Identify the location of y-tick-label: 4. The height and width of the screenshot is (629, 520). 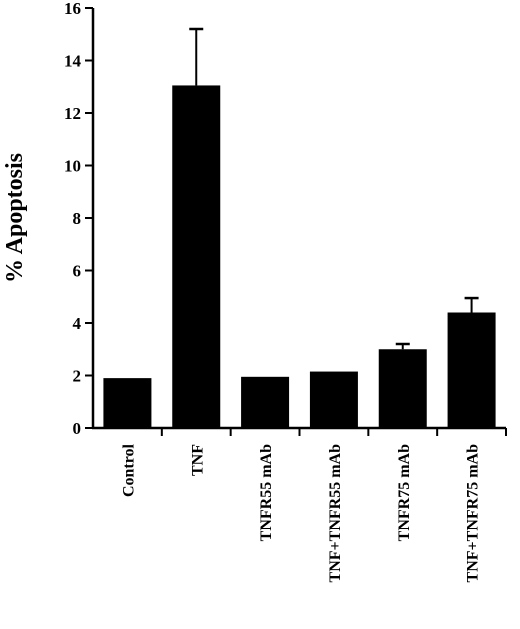
(77, 323).